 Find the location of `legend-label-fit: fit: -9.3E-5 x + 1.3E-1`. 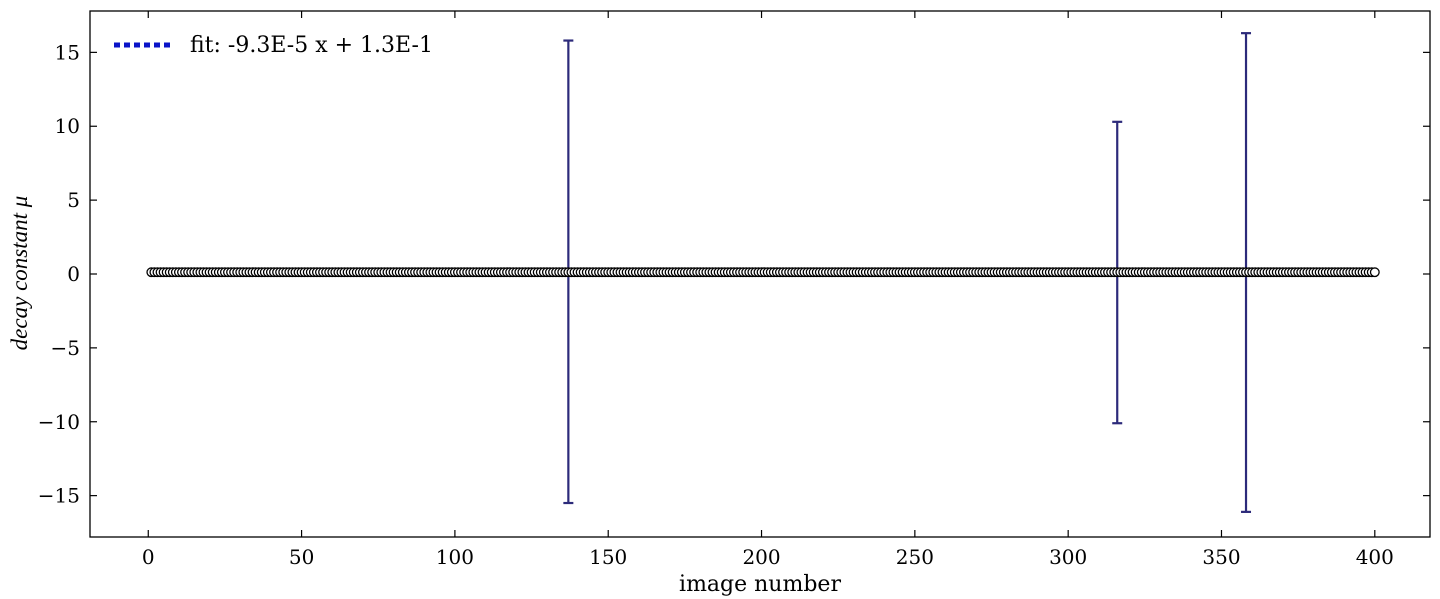

legend-label-fit: fit: -9.3E-5 x + 1.3E-1 is located at coordinates (311, 45).